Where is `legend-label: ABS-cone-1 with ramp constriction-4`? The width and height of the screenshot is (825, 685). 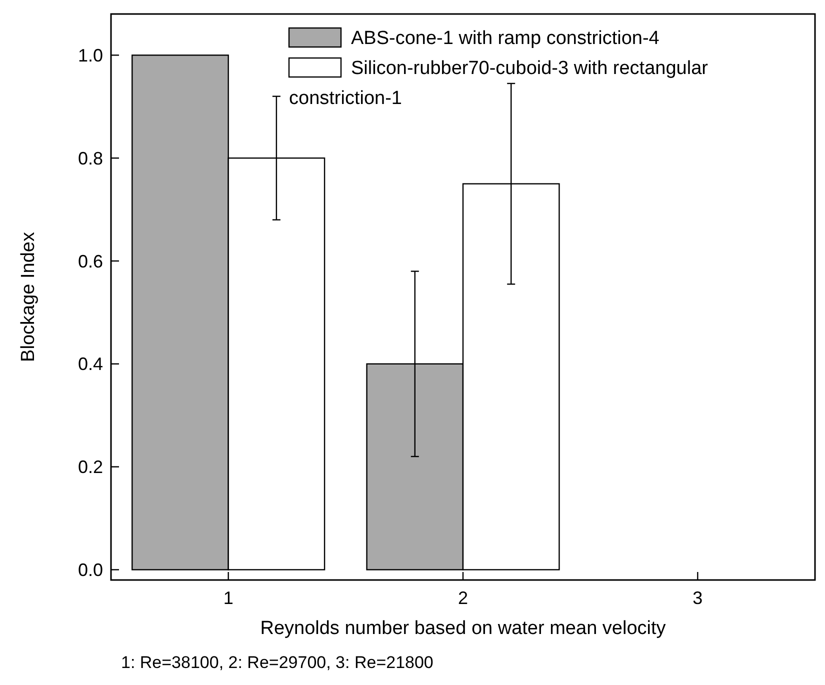
legend-label: ABS-cone-1 with ramp constriction-4 is located at coordinates (505, 38).